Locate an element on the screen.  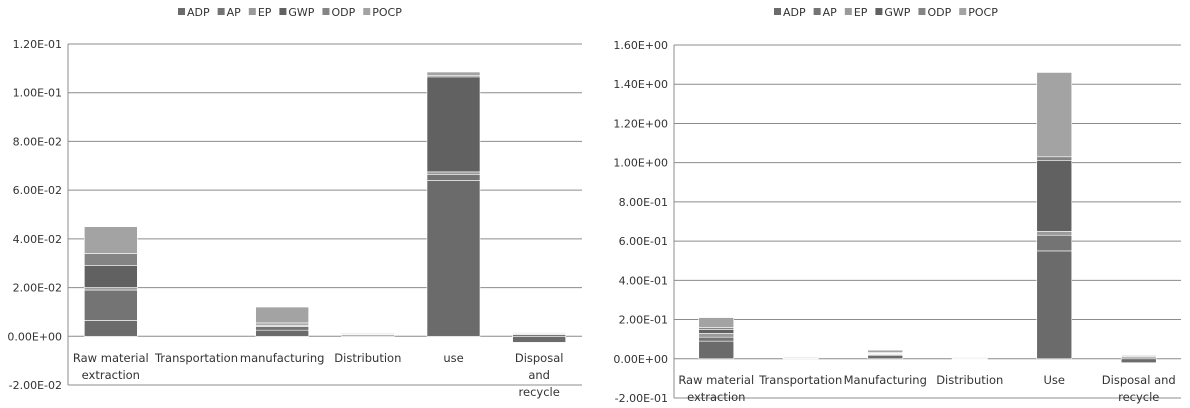
y-tick-label: 1.60E+00 is located at coordinates (640, 45).